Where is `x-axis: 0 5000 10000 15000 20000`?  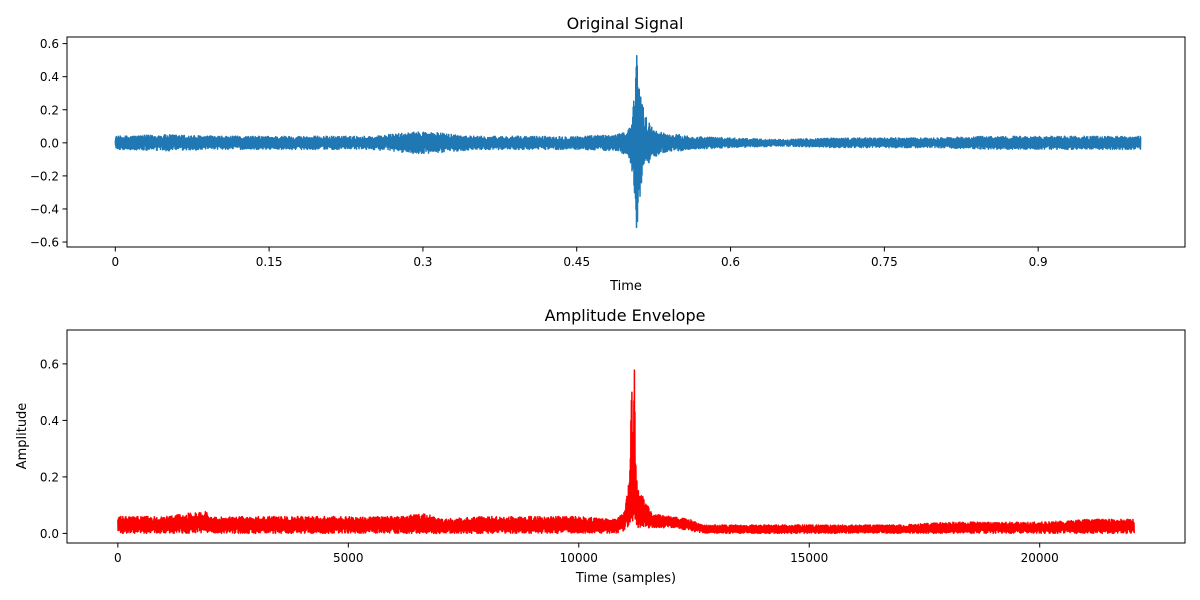 x-axis: 0 5000 10000 15000 20000 is located at coordinates (586, 554).